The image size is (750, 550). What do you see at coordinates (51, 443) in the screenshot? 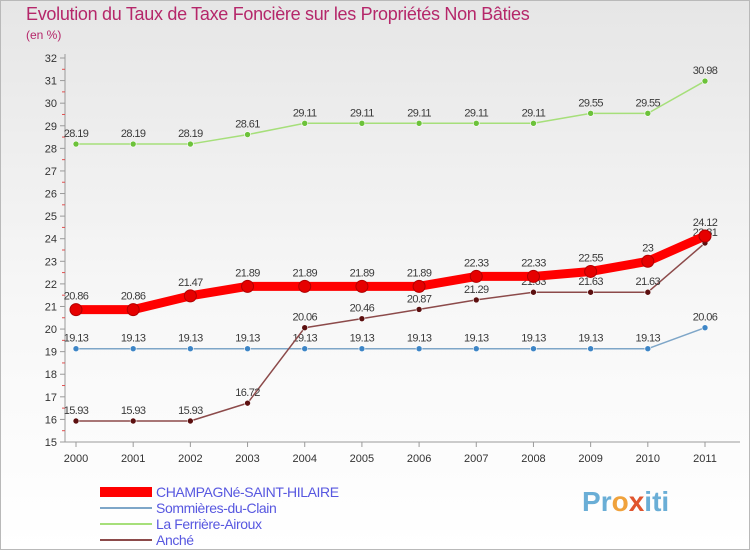
I see `y-tick-label: 15` at bounding box center [51, 443].